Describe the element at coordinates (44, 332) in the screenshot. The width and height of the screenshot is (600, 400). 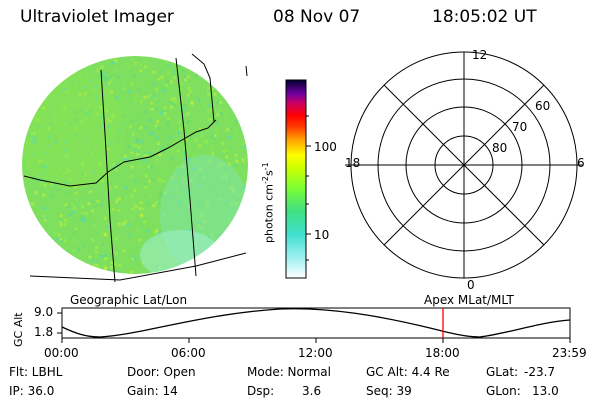
I see `altitude-min-label: 1.8` at that location.